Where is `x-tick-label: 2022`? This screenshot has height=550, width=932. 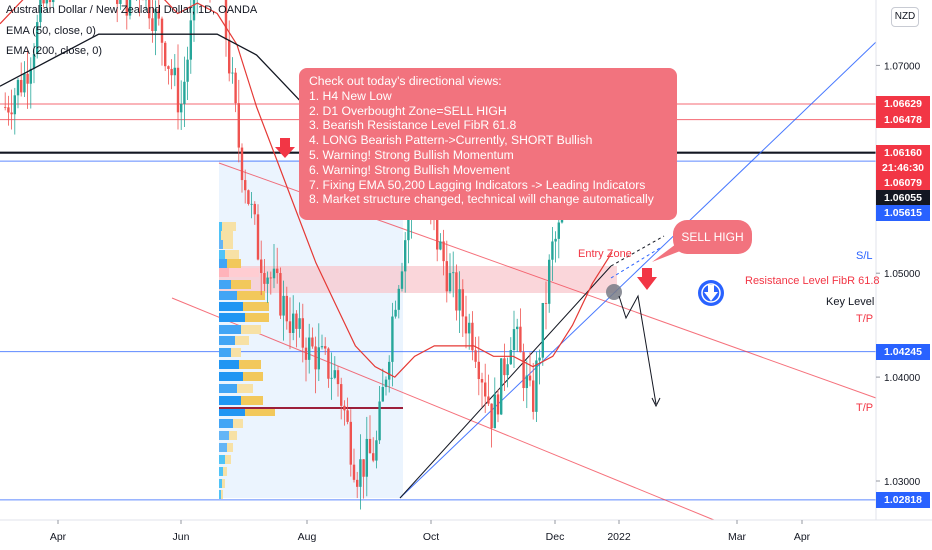
x-tick-label: 2022 is located at coordinates (619, 537).